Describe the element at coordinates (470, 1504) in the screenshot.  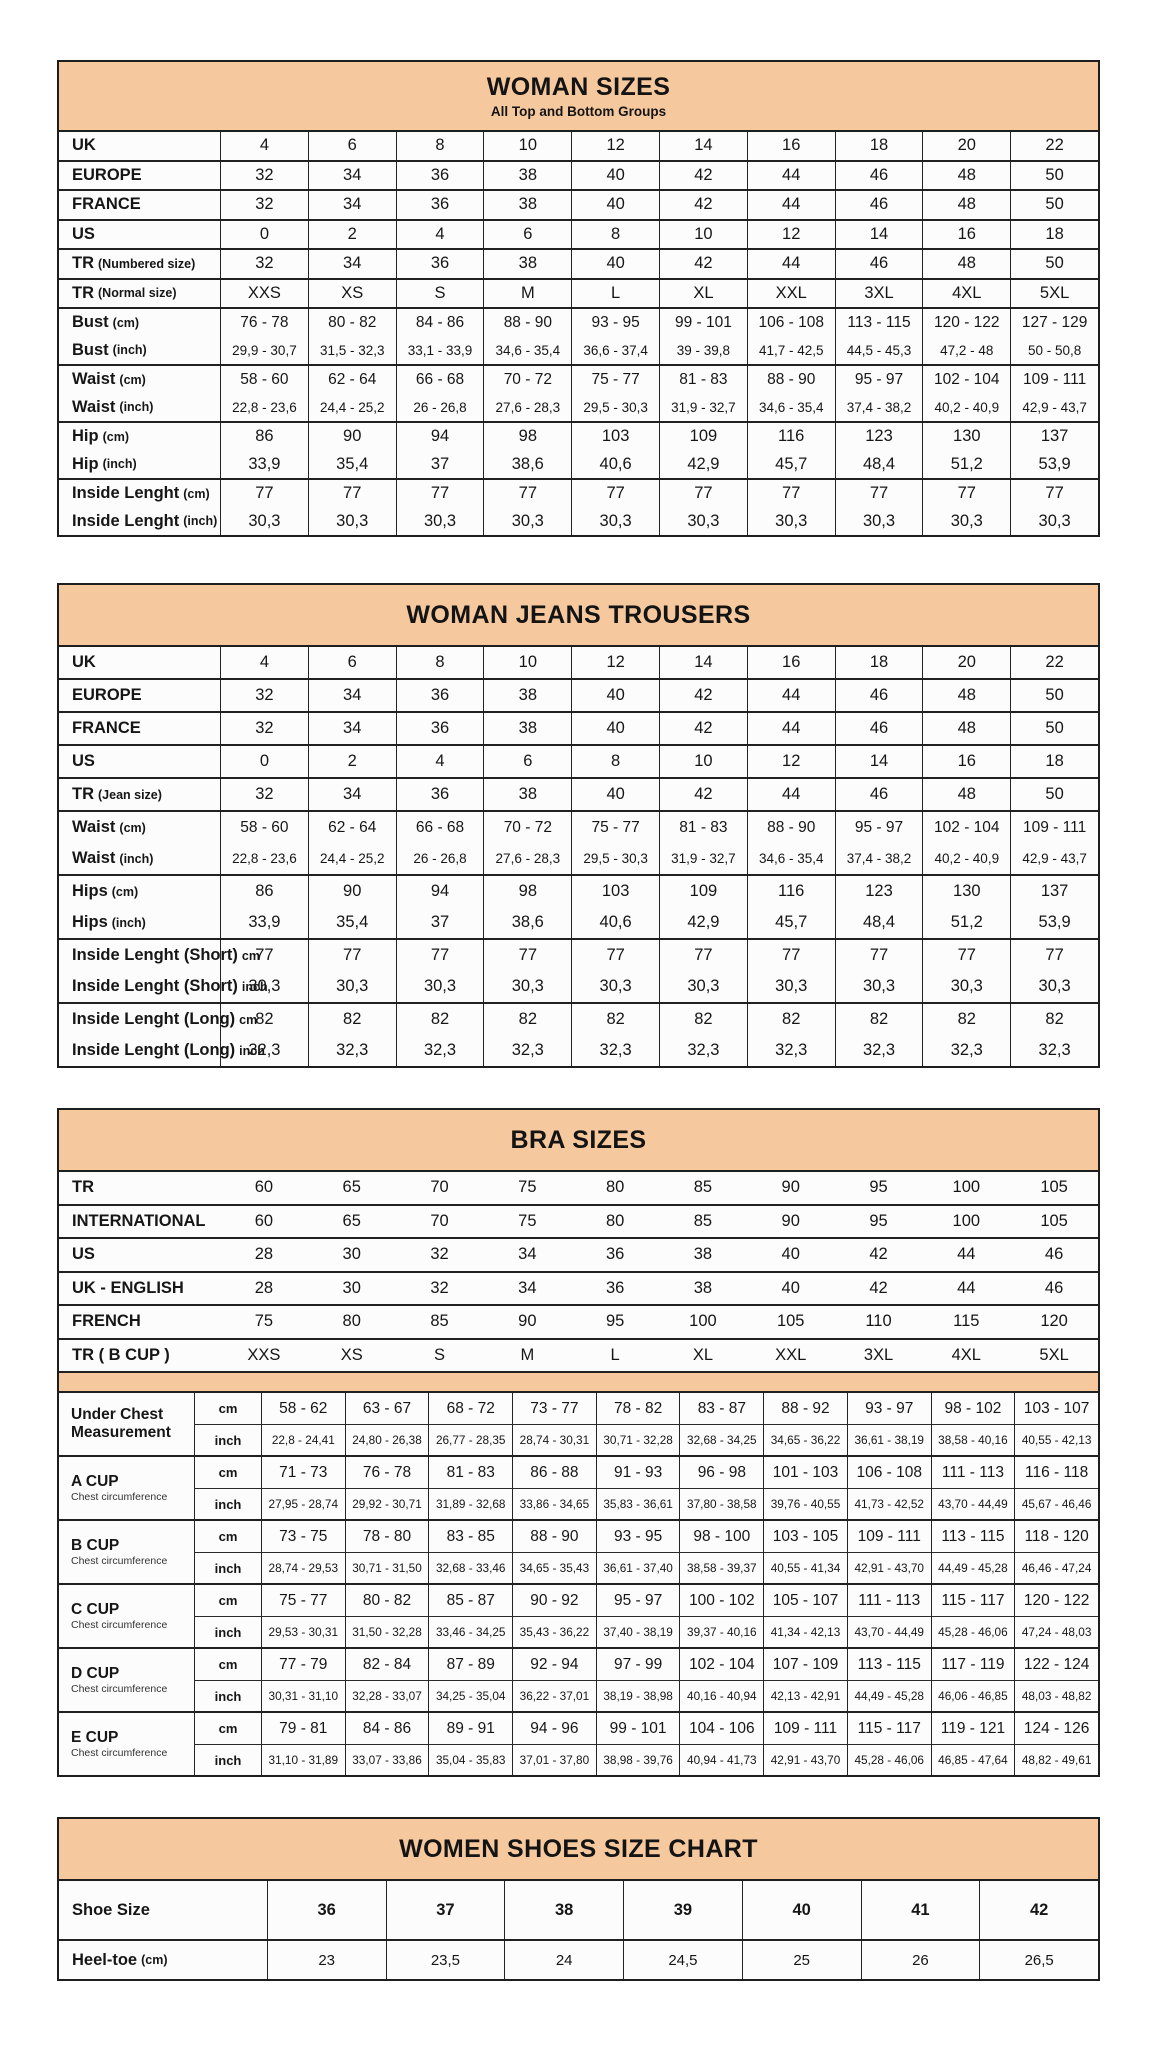
I see `size-cell: 31,89 - 32,68` at that location.